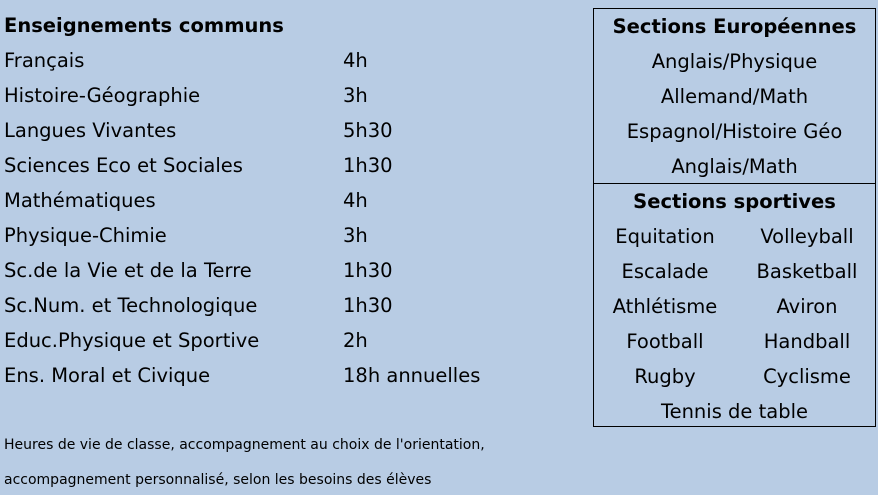 The image size is (878, 495). Describe the element at coordinates (807, 236) in the screenshot. I see `sport-section: Volleyball` at that location.